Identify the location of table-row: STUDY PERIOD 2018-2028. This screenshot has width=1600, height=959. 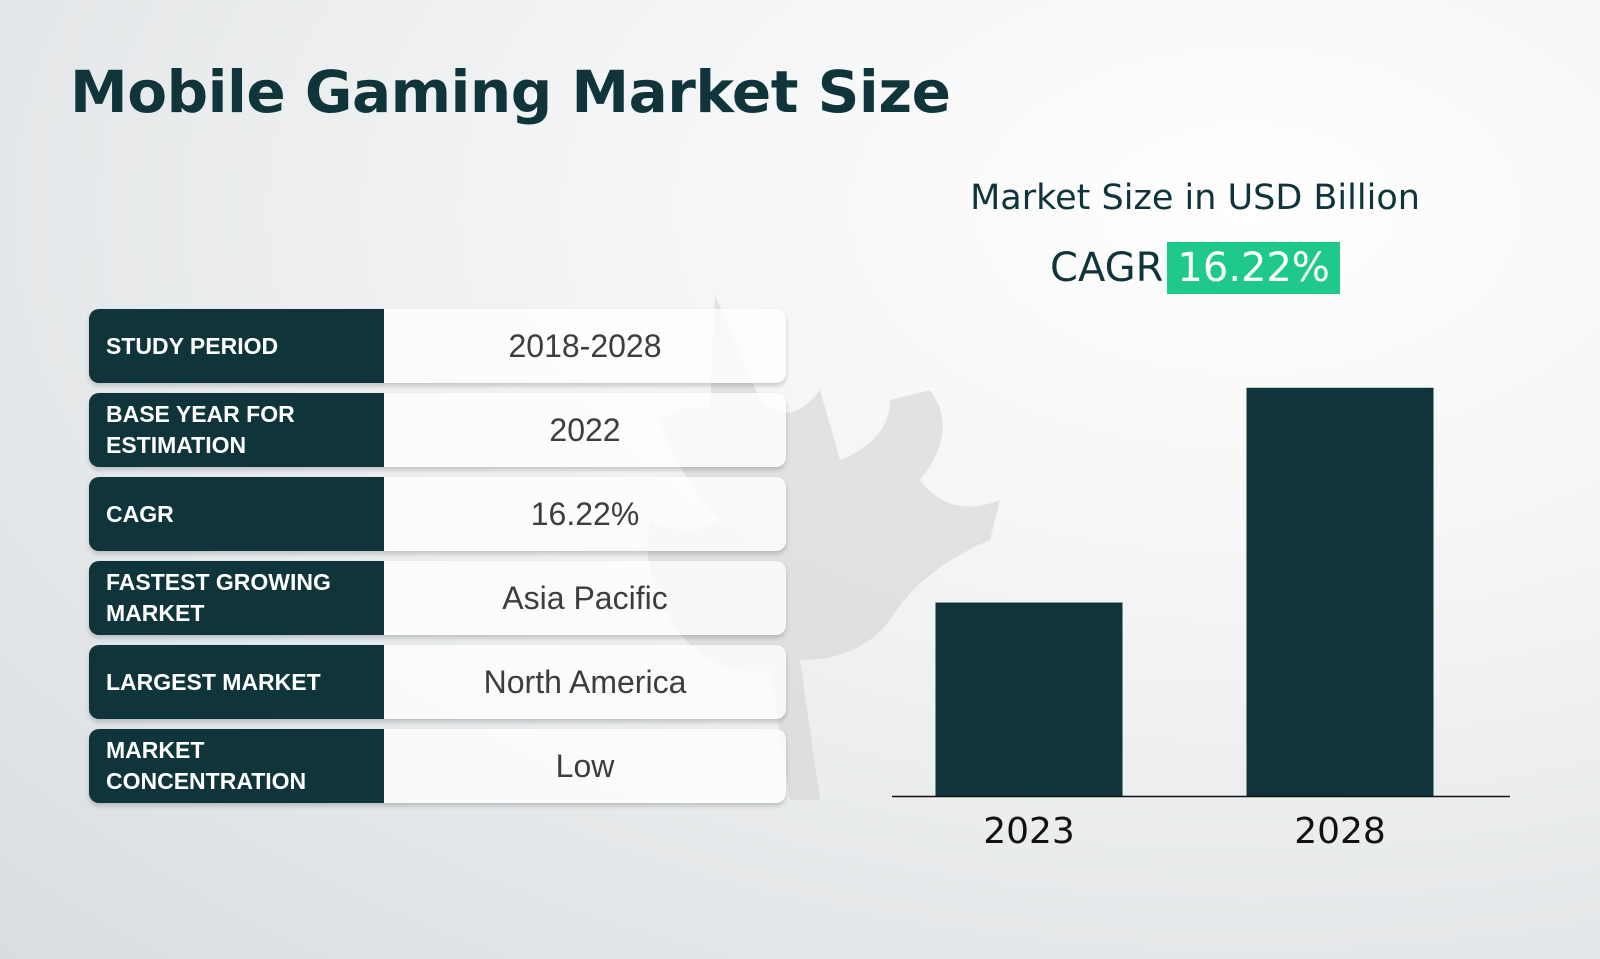
(437, 346).